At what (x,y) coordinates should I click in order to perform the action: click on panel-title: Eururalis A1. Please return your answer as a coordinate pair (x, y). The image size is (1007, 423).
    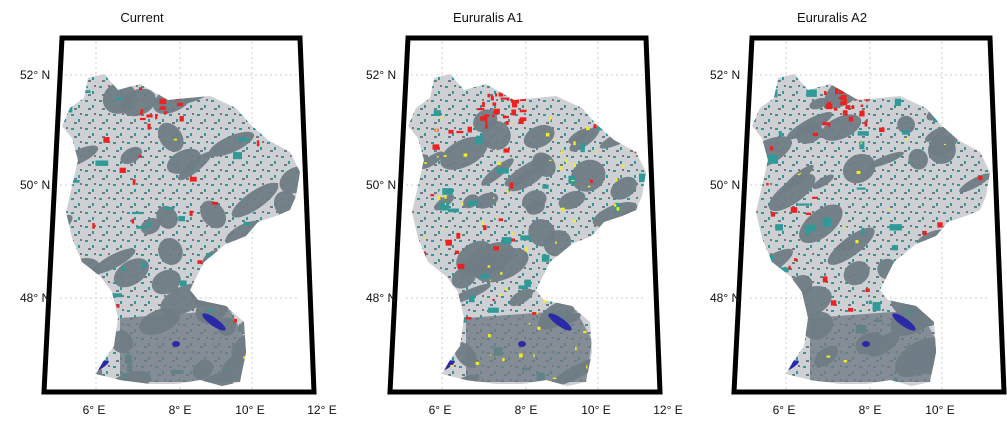
    Looking at the image, I should click on (488, 17).